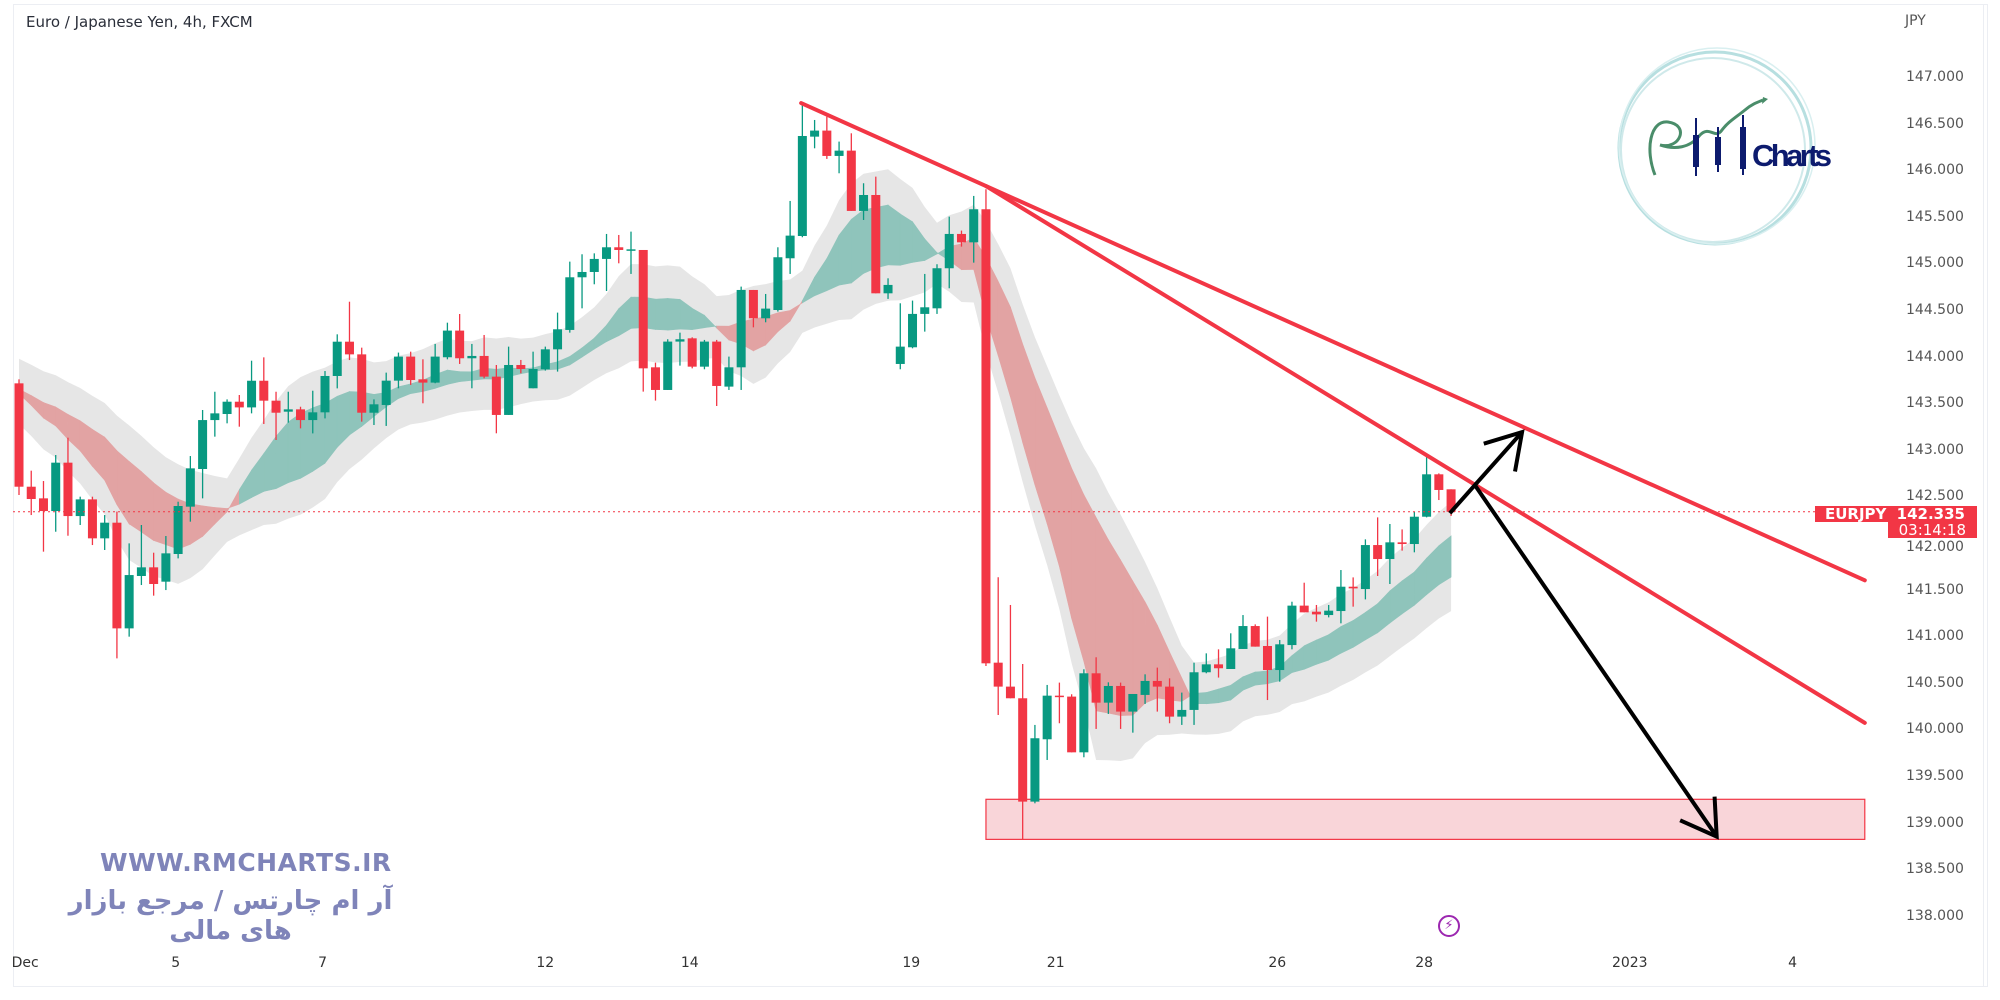  What do you see at coordinates (1724, 146) in the screenshot?
I see `rm-charts-logo: Charts` at bounding box center [1724, 146].